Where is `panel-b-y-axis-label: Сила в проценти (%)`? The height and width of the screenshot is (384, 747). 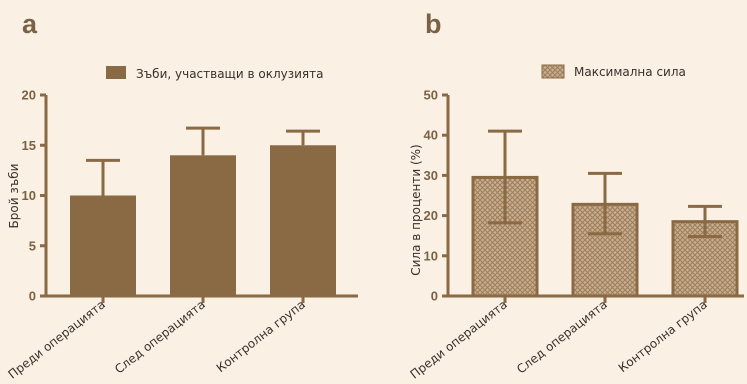
panel-b-y-axis-label: Сила в проценти (%) is located at coordinates (416, 209).